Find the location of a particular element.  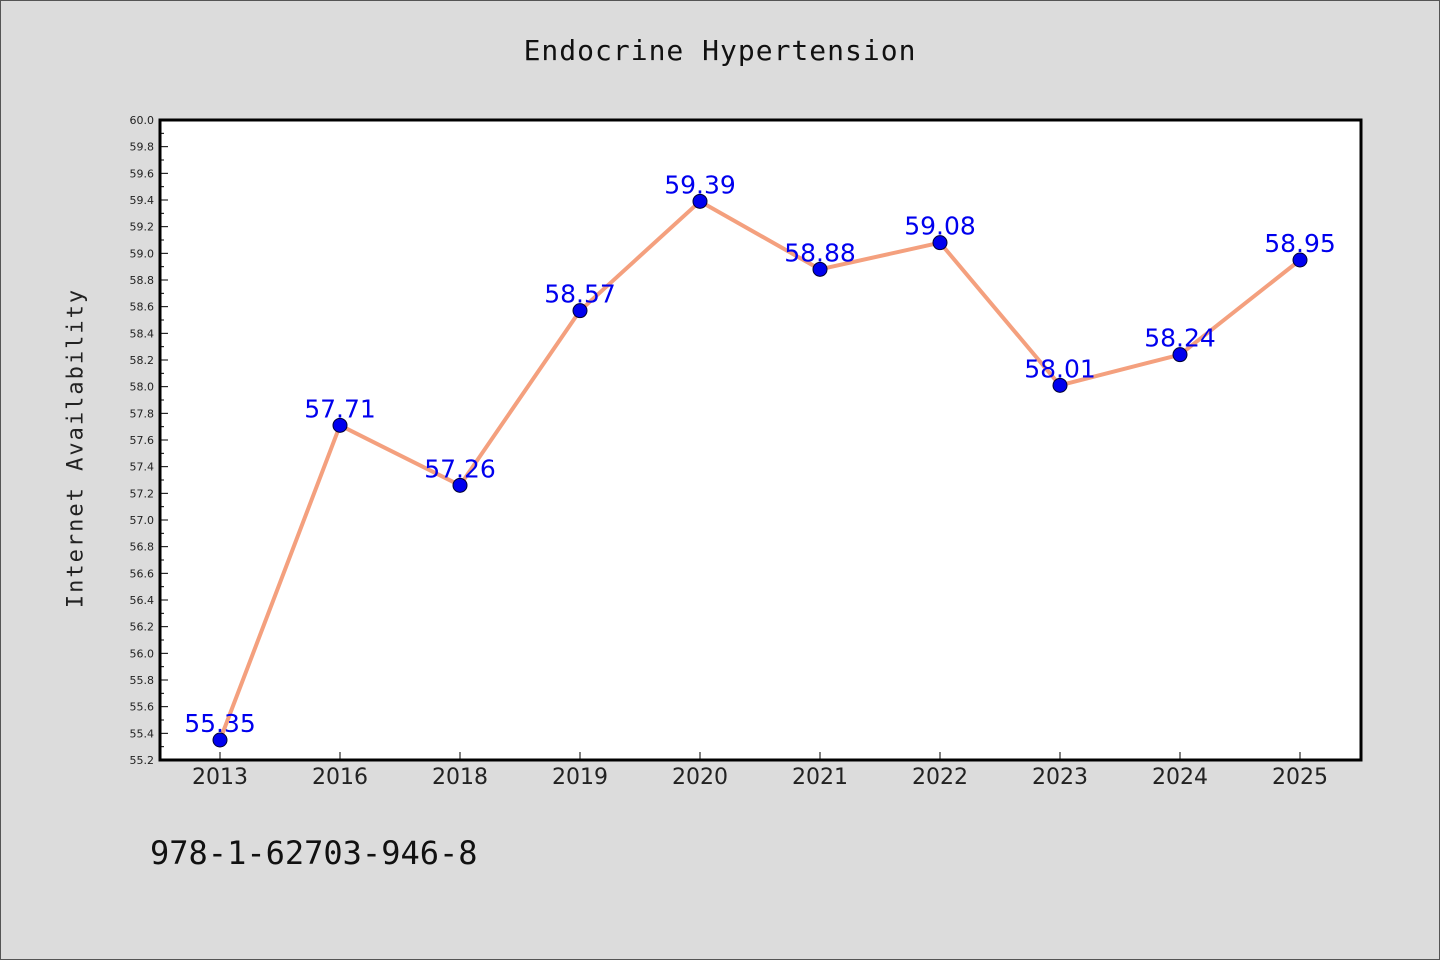

y-tick-label: 58.4 is located at coordinates (142, 333).